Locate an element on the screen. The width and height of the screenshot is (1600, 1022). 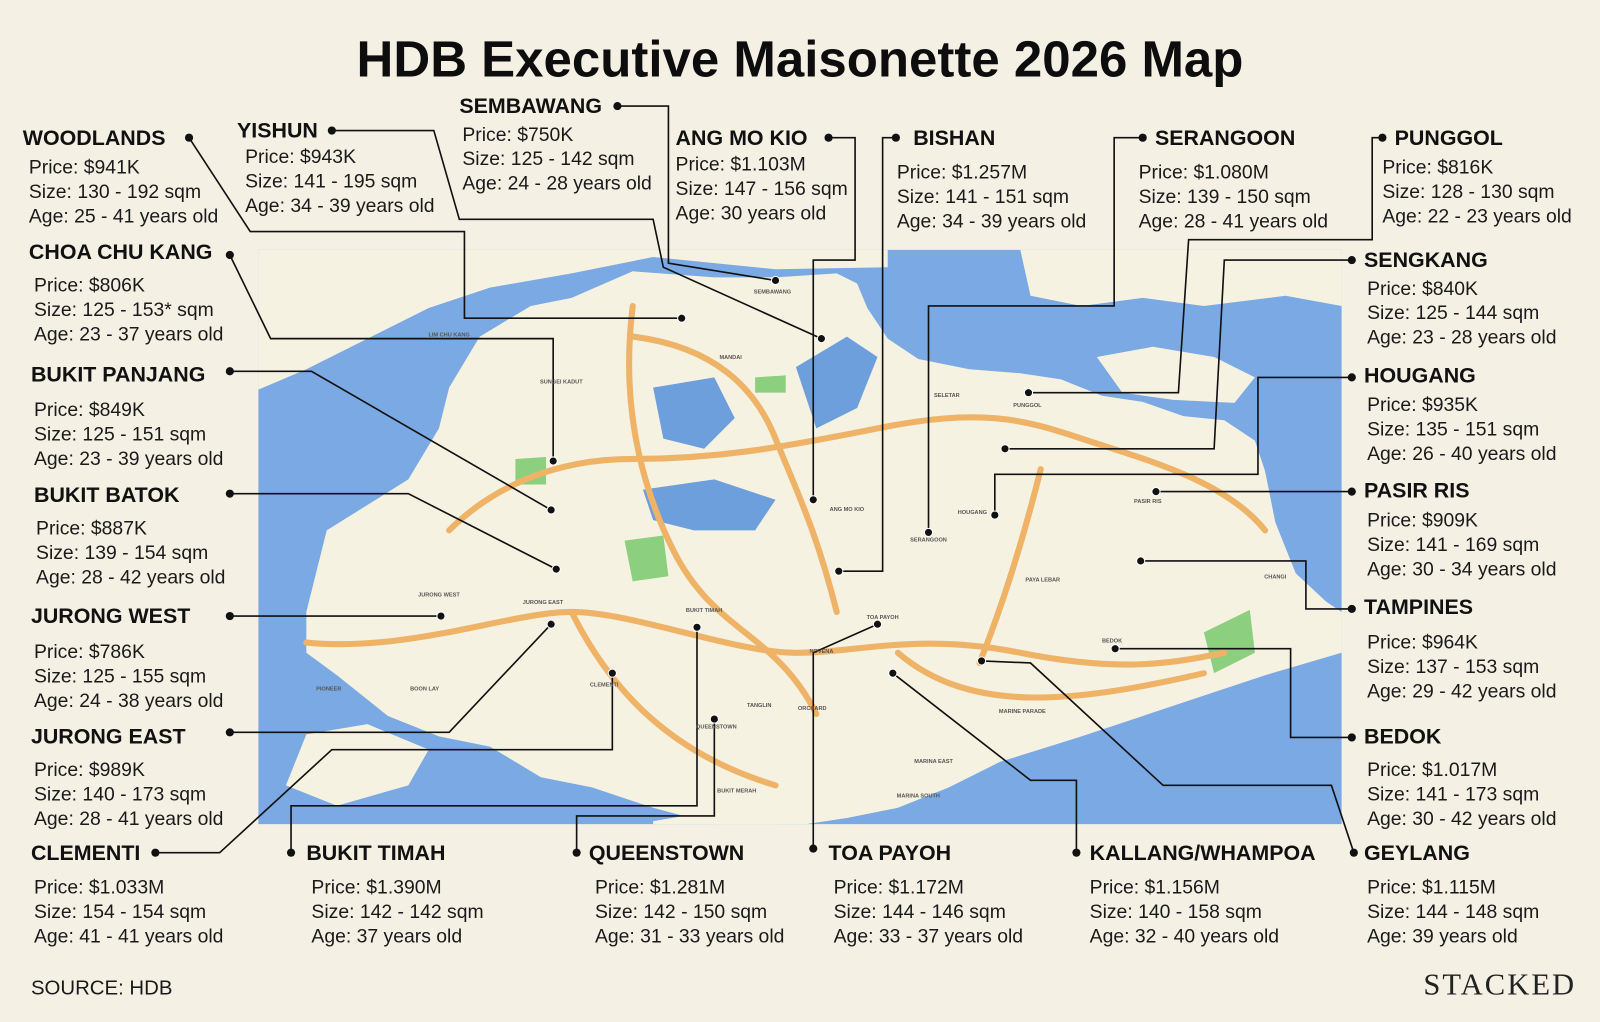
map-place-label: CHANGI is located at coordinates (1275, 577).